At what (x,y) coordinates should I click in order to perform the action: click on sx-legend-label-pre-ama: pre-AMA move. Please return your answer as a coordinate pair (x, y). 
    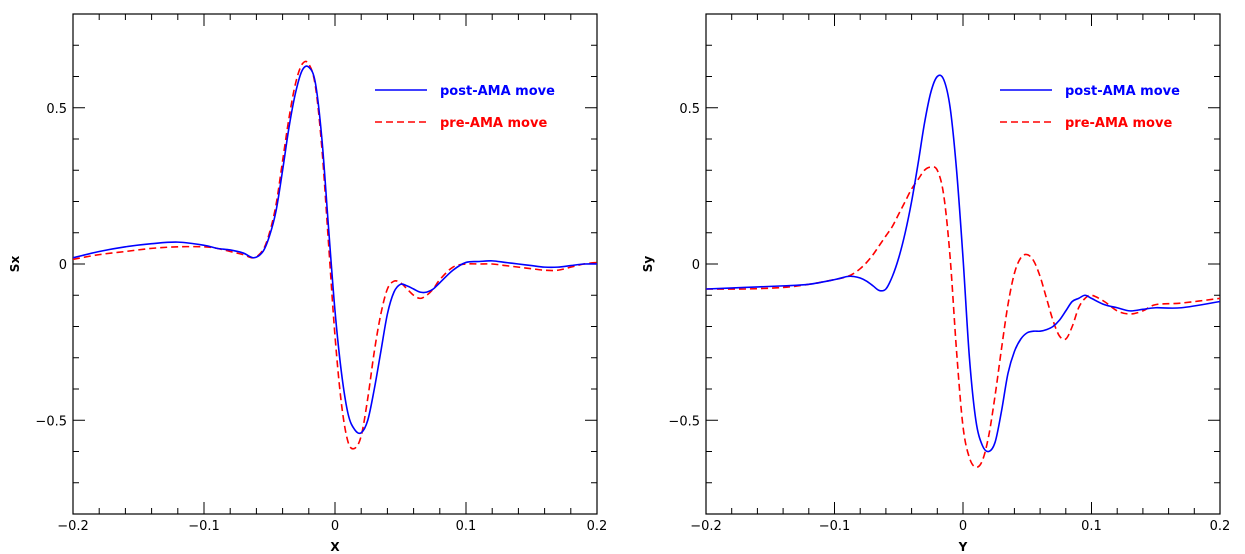
    Looking at the image, I should click on (493, 123).